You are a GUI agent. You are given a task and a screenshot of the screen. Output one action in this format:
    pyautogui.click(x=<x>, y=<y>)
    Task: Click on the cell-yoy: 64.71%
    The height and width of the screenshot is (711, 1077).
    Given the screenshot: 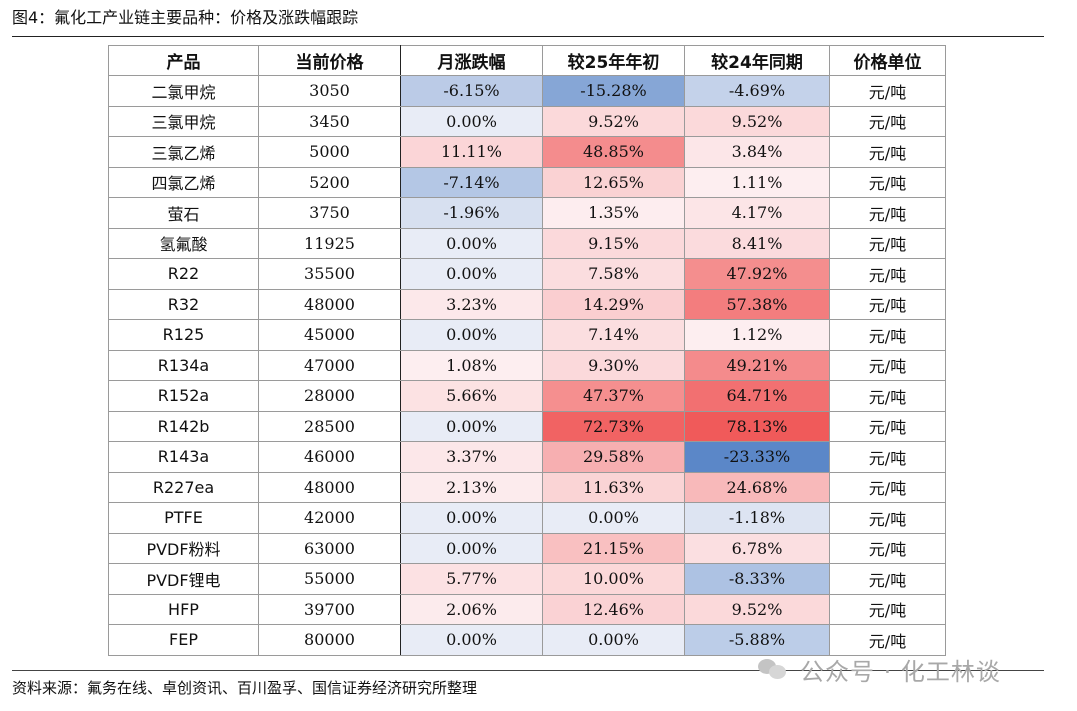 What is the action you would take?
    pyautogui.click(x=757, y=396)
    